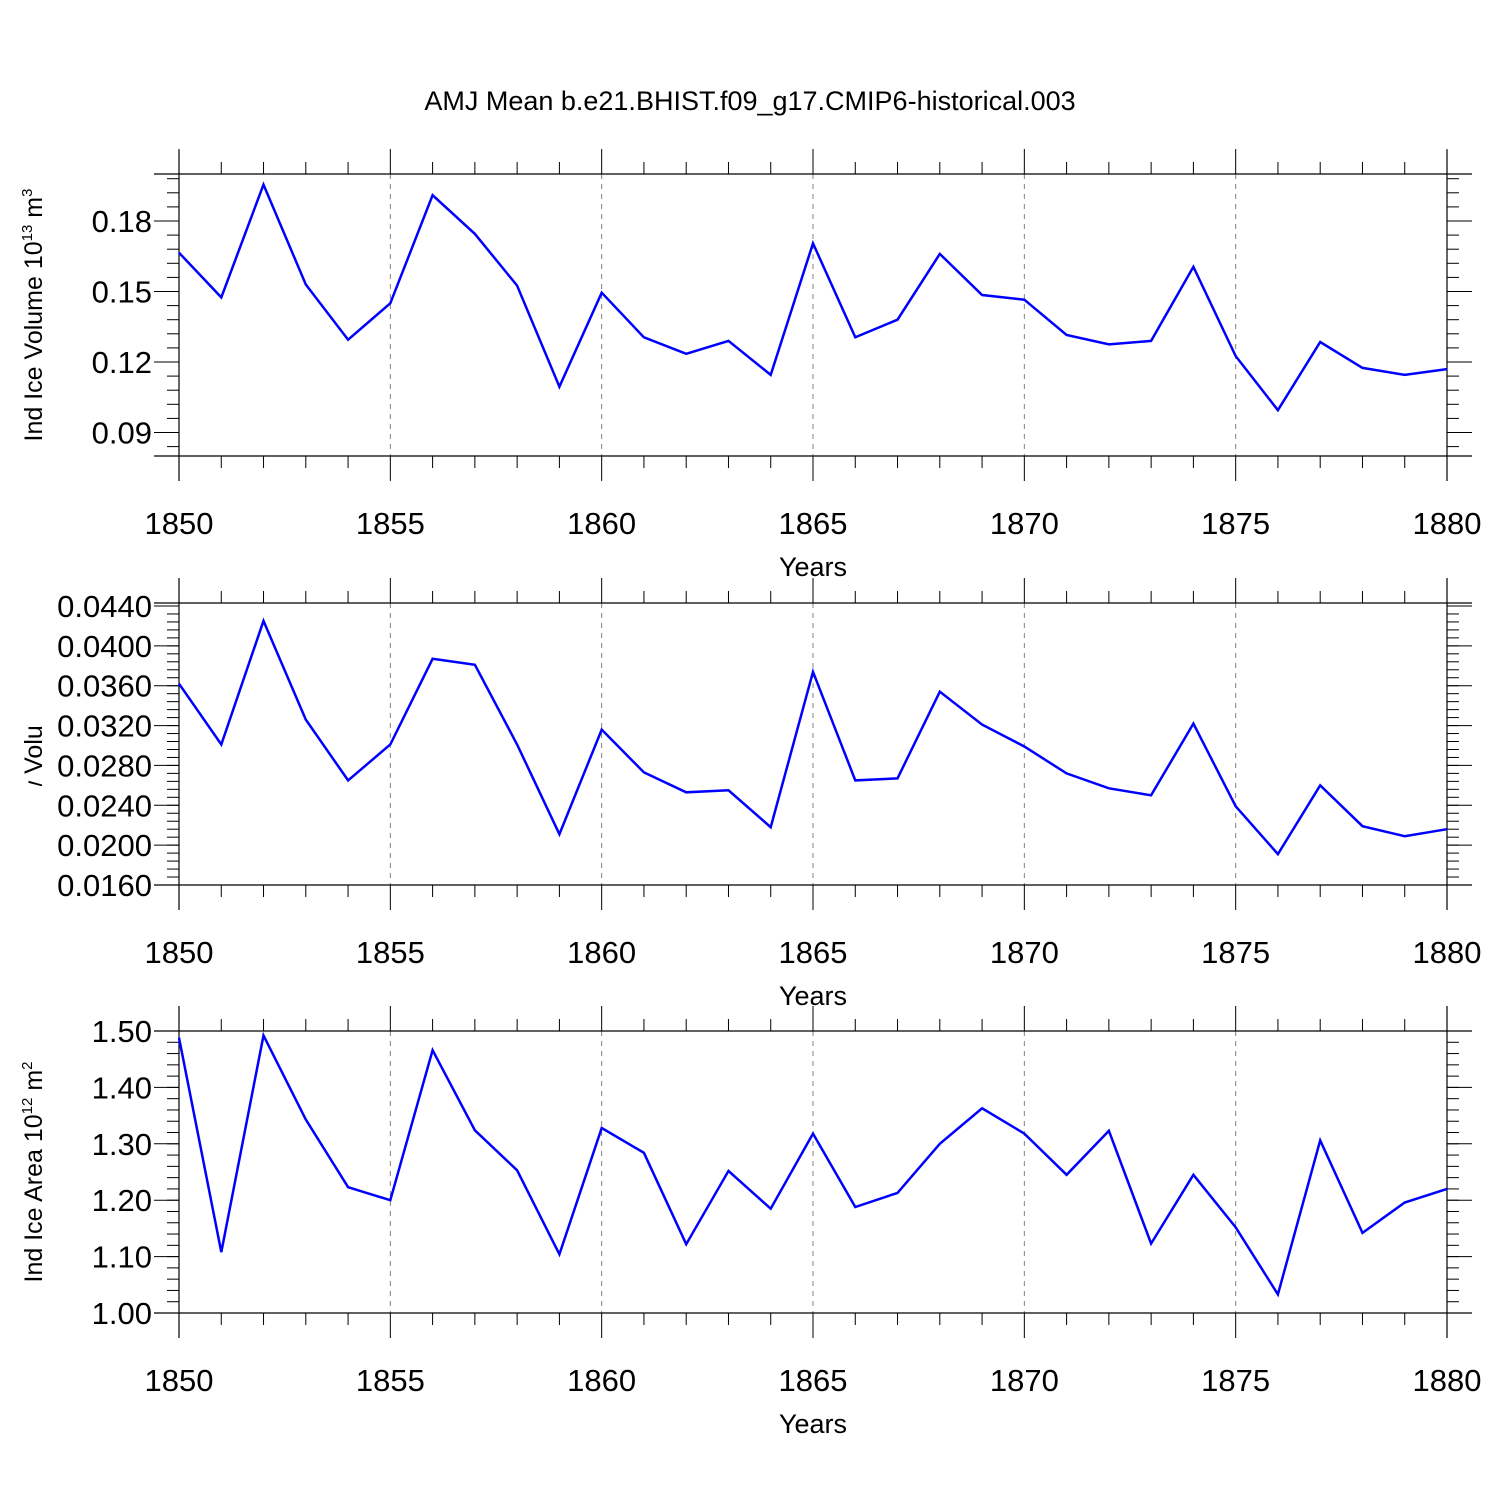 The image size is (1500, 1500). I want to click on y-tick-label: 0.0240, so click(104, 805).